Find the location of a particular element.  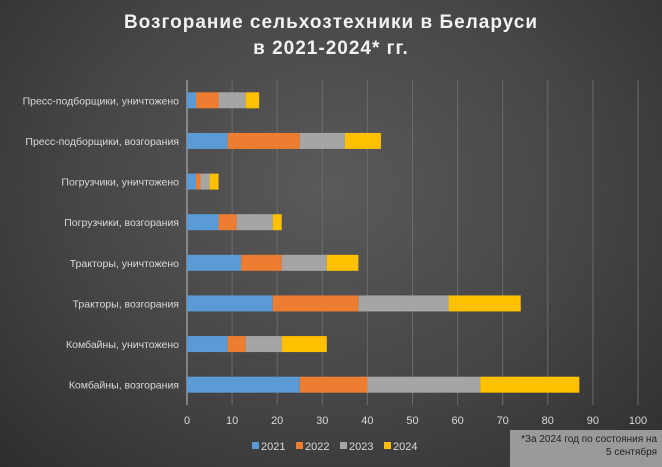

legend-swatch-2022 is located at coordinates (299, 445).